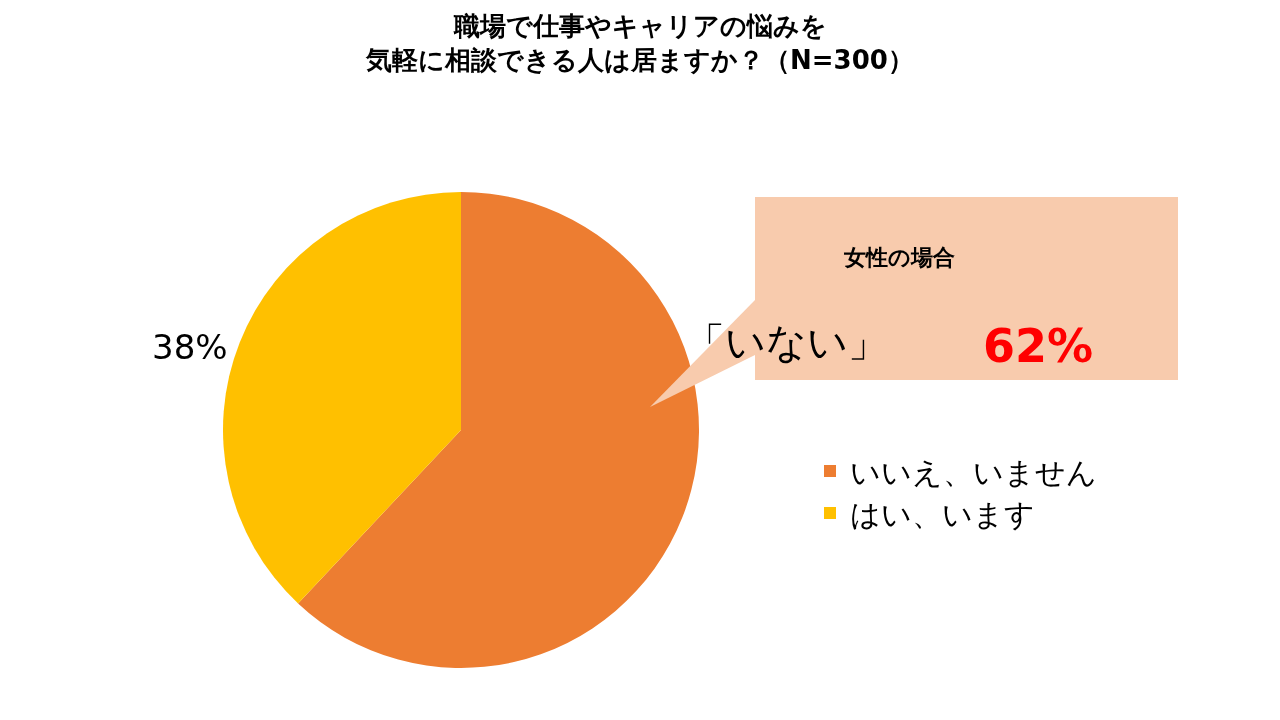 The height and width of the screenshot is (720, 1280). Describe the element at coordinates (942, 514) in the screenshot. I see `legend-label: はい、います` at that location.